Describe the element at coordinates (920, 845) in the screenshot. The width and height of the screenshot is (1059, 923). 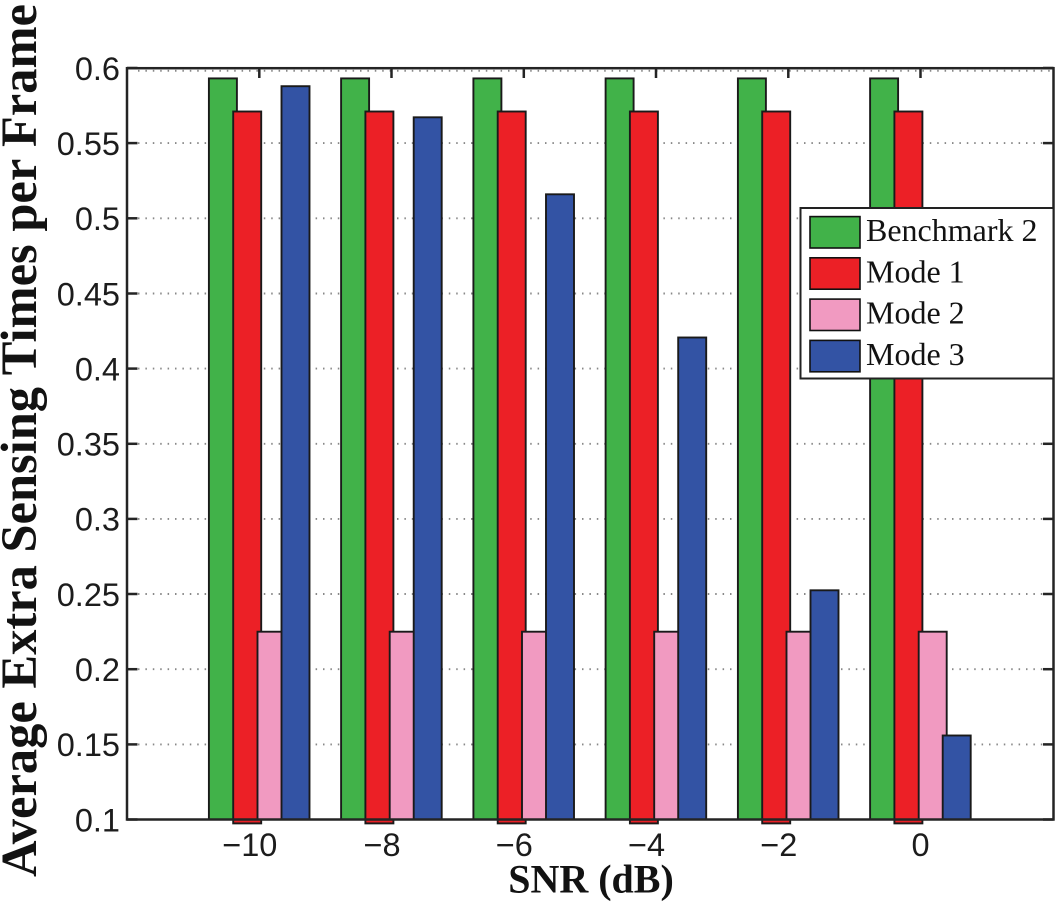
I see `svg-text: 0` at that location.